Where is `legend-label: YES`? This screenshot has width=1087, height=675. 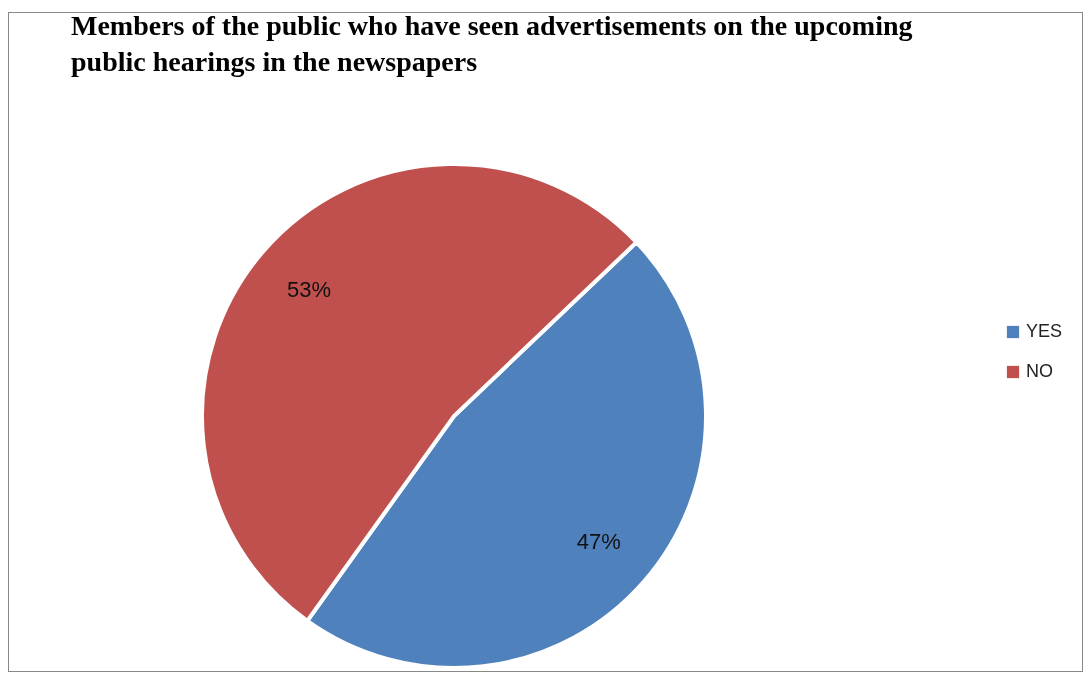 legend-label: YES is located at coordinates (1044, 331).